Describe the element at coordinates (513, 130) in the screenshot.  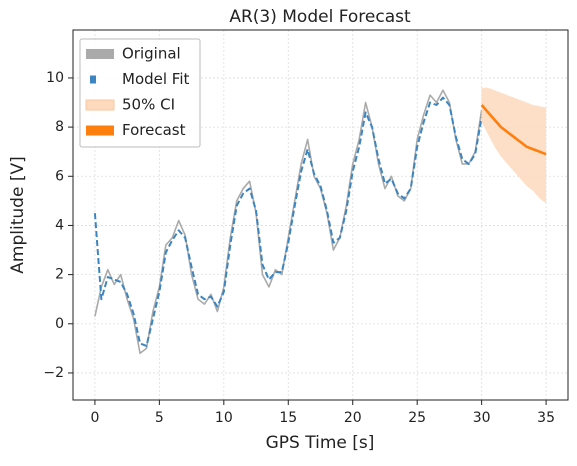
I see `series-line` at that location.